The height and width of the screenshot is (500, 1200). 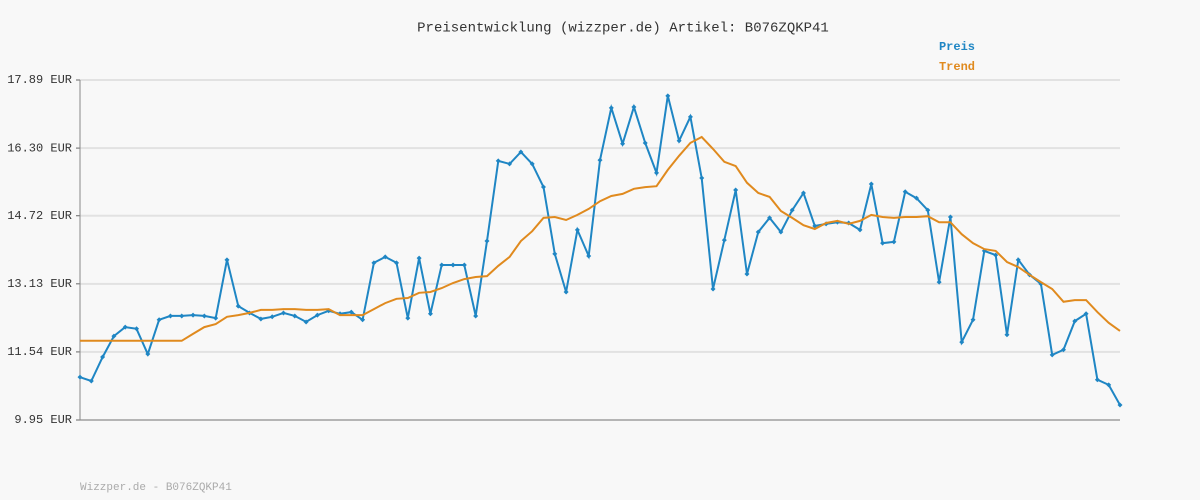 What do you see at coordinates (43, 420) in the screenshot?
I see `y-tick-label: 9.95 EUR` at bounding box center [43, 420].